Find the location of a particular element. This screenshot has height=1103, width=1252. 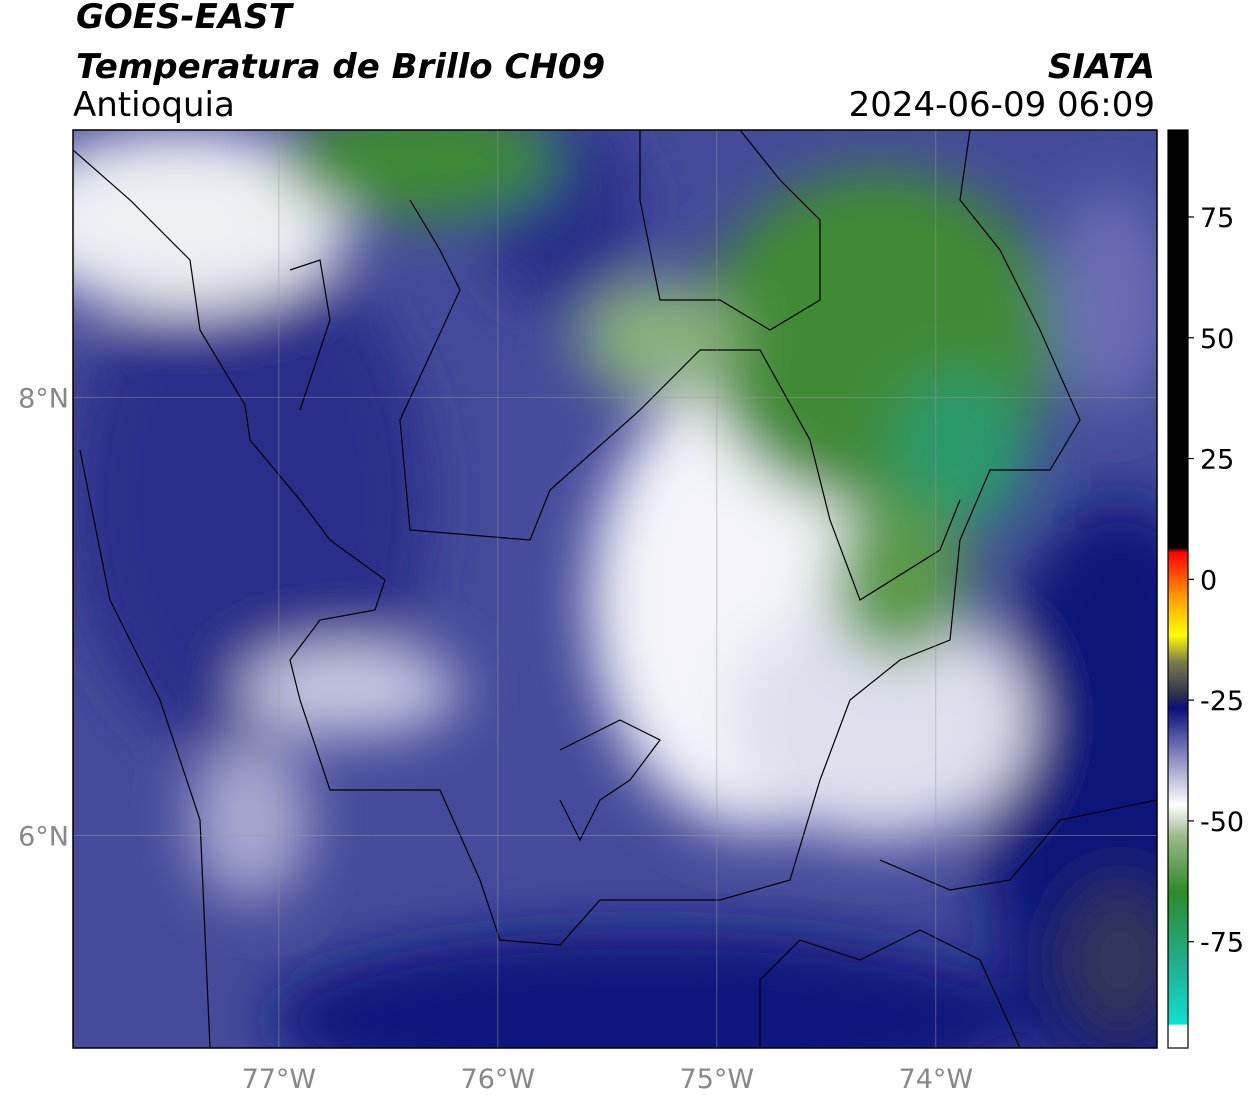

y-tick-label: 8°N is located at coordinates (43, 398).